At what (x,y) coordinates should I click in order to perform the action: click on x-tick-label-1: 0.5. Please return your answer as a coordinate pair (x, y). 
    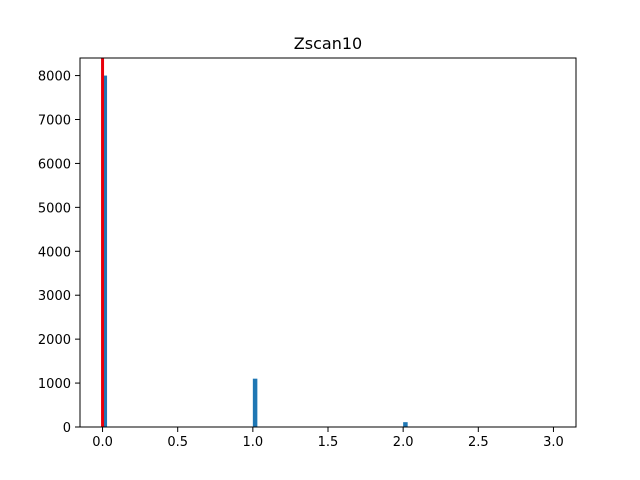
    Looking at the image, I should click on (177, 442).